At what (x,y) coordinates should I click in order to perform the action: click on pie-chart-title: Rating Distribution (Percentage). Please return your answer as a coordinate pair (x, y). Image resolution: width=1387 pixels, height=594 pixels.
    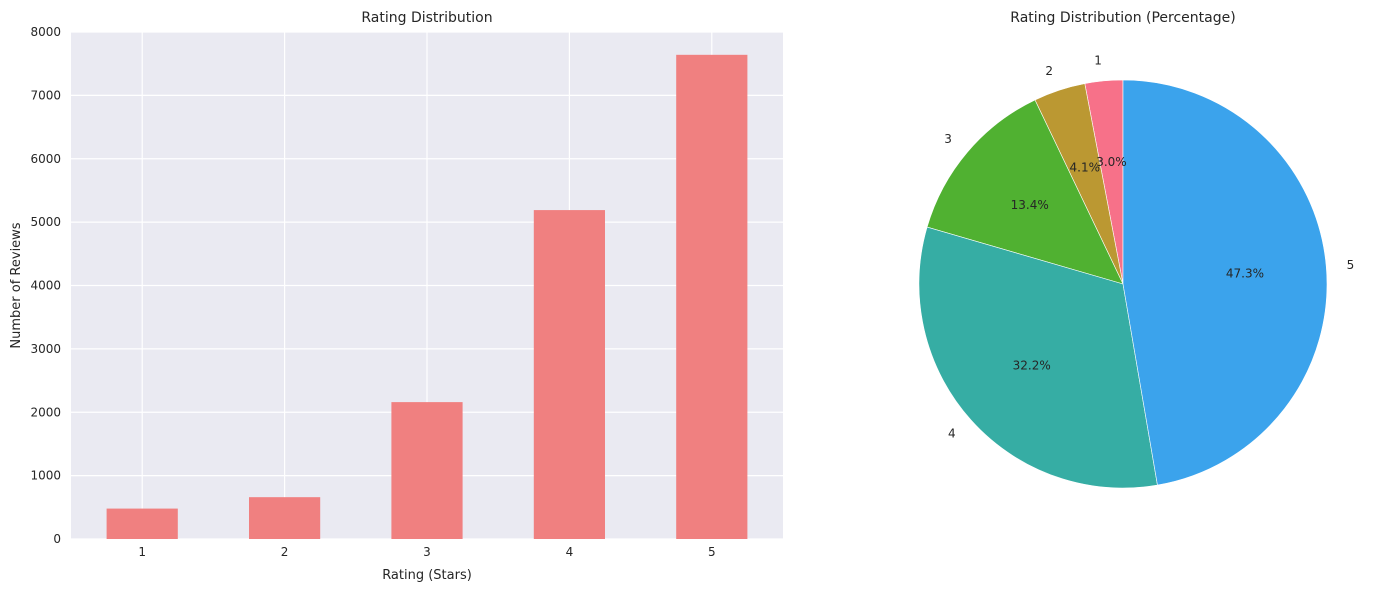
    Looking at the image, I should click on (1122, 18).